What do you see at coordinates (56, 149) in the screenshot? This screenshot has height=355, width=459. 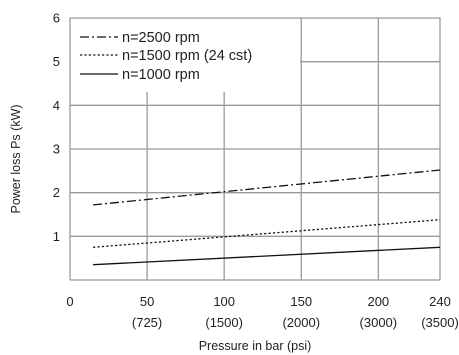 I see `y-tick-label: 3` at bounding box center [56, 149].